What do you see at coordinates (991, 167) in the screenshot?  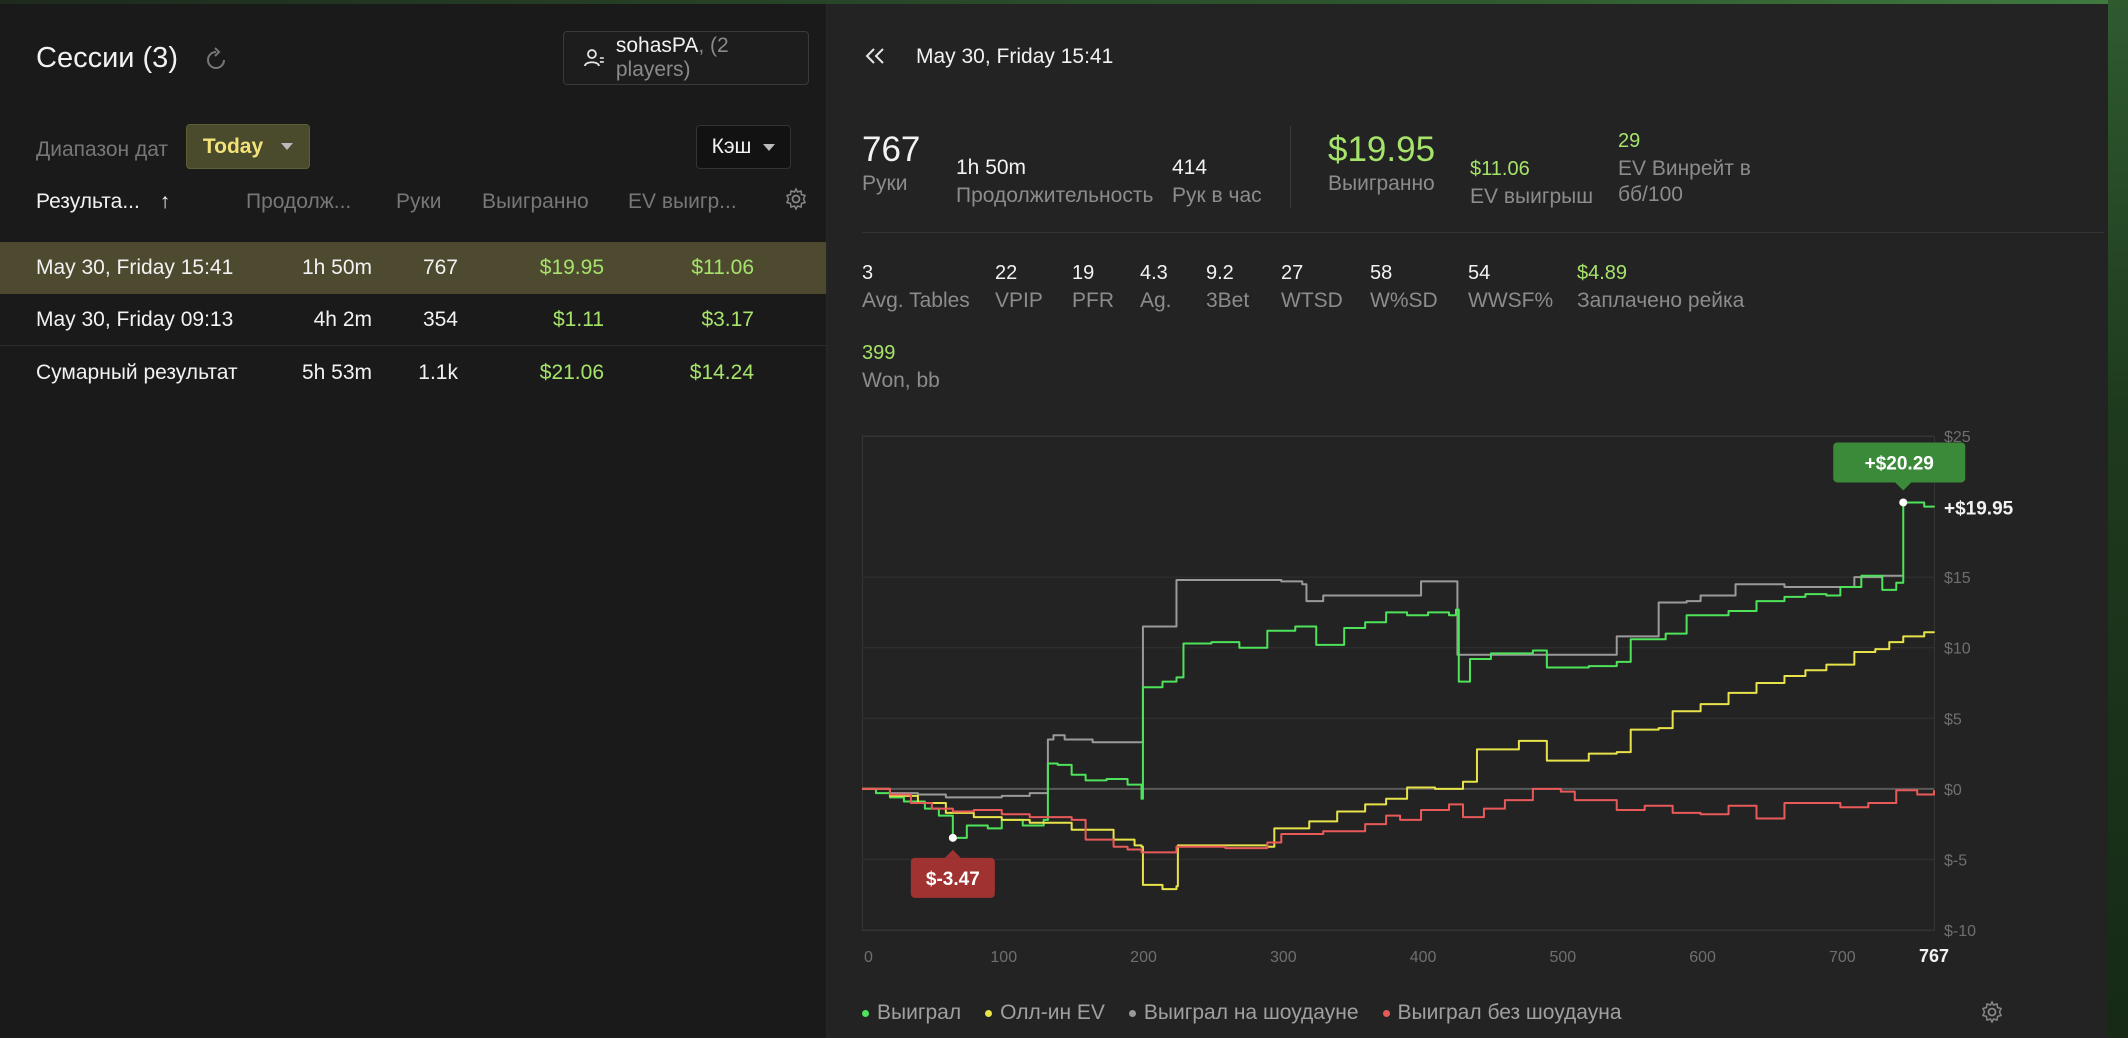 I see `stat-duration-value: 1h 50m` at bounding box center [991, 167].